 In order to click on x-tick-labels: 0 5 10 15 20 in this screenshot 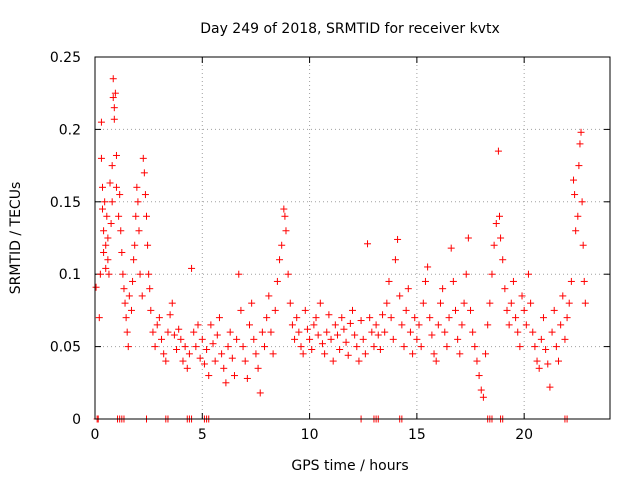, I will do `click(312, 435)`.